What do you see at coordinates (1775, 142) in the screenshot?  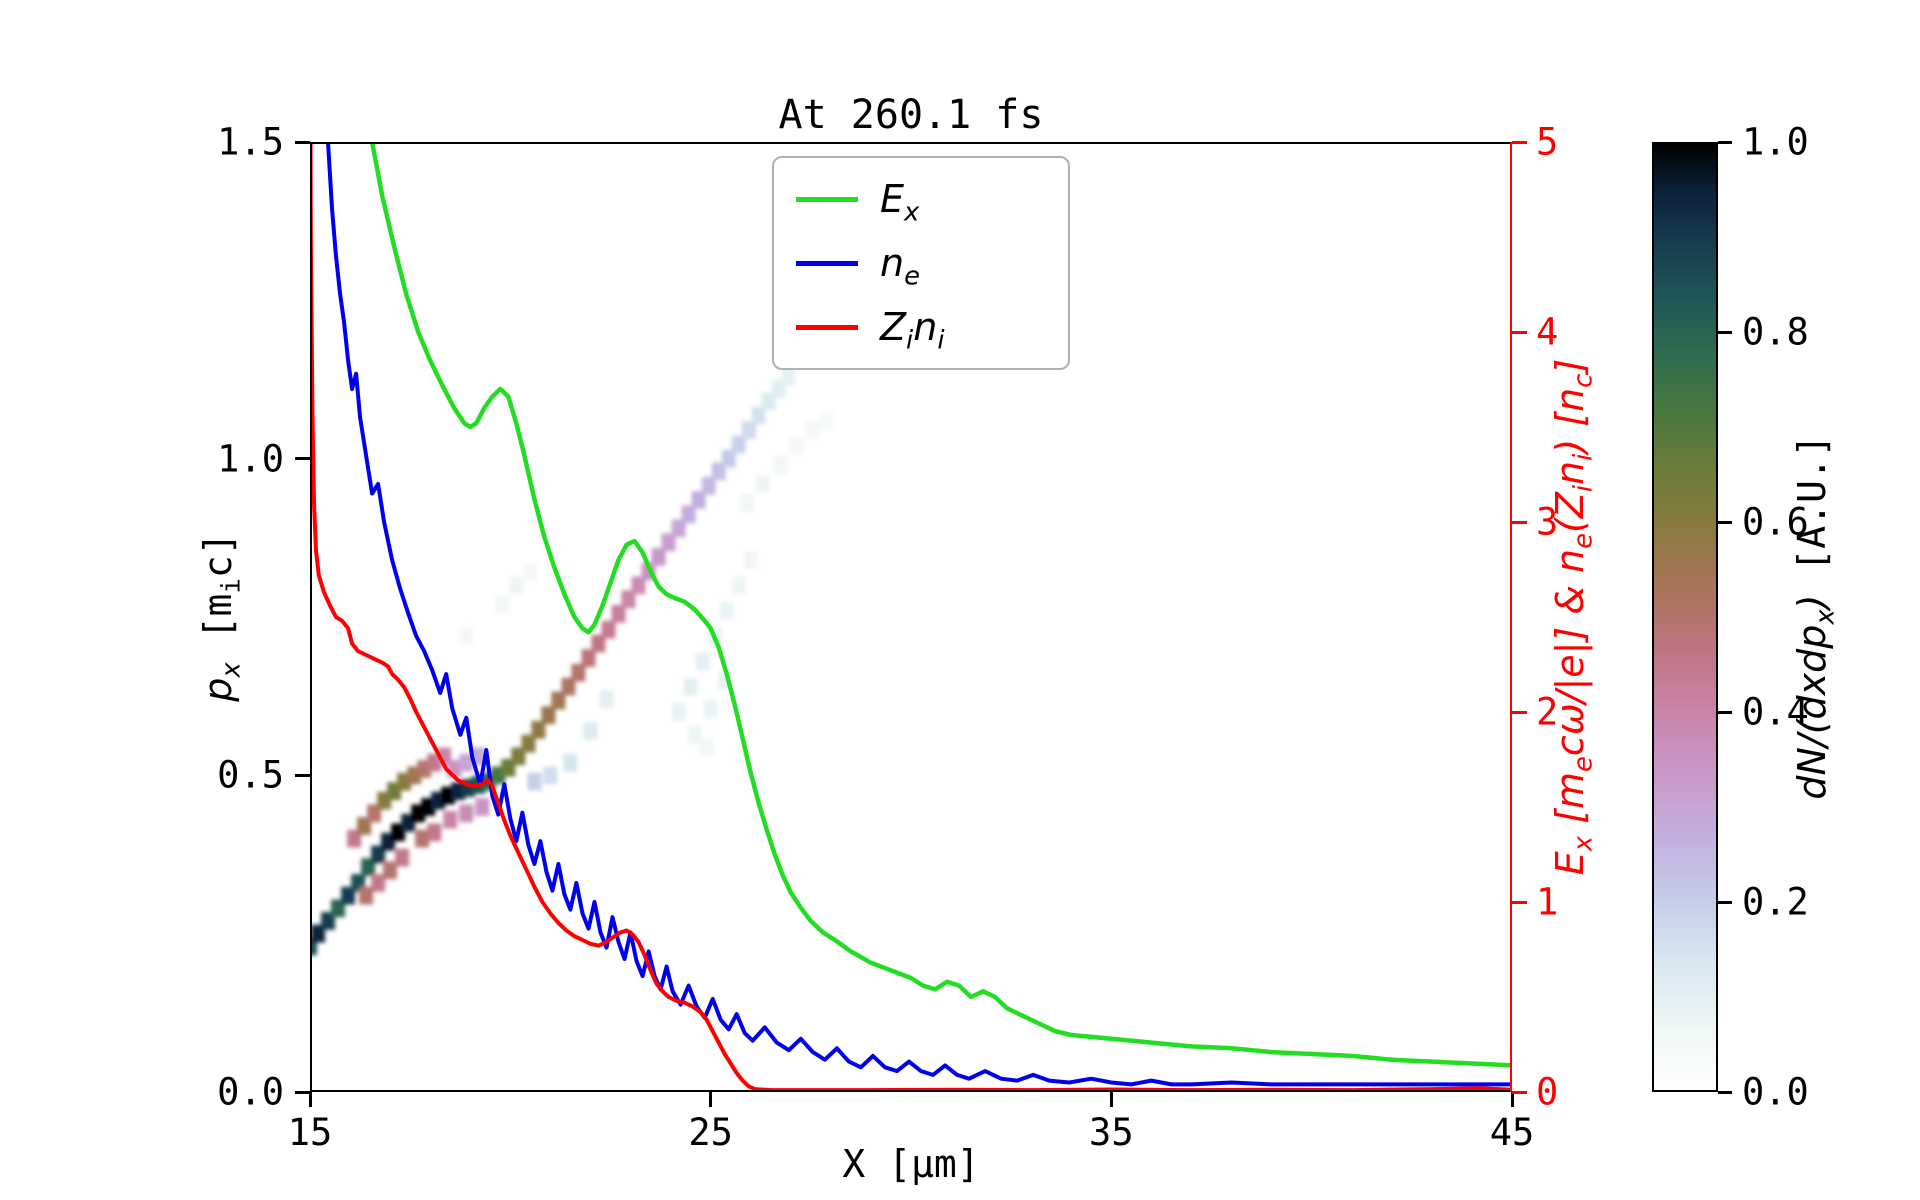 I see `colorbar-tick-label: 1.0` at bounding box center [1775, 142].